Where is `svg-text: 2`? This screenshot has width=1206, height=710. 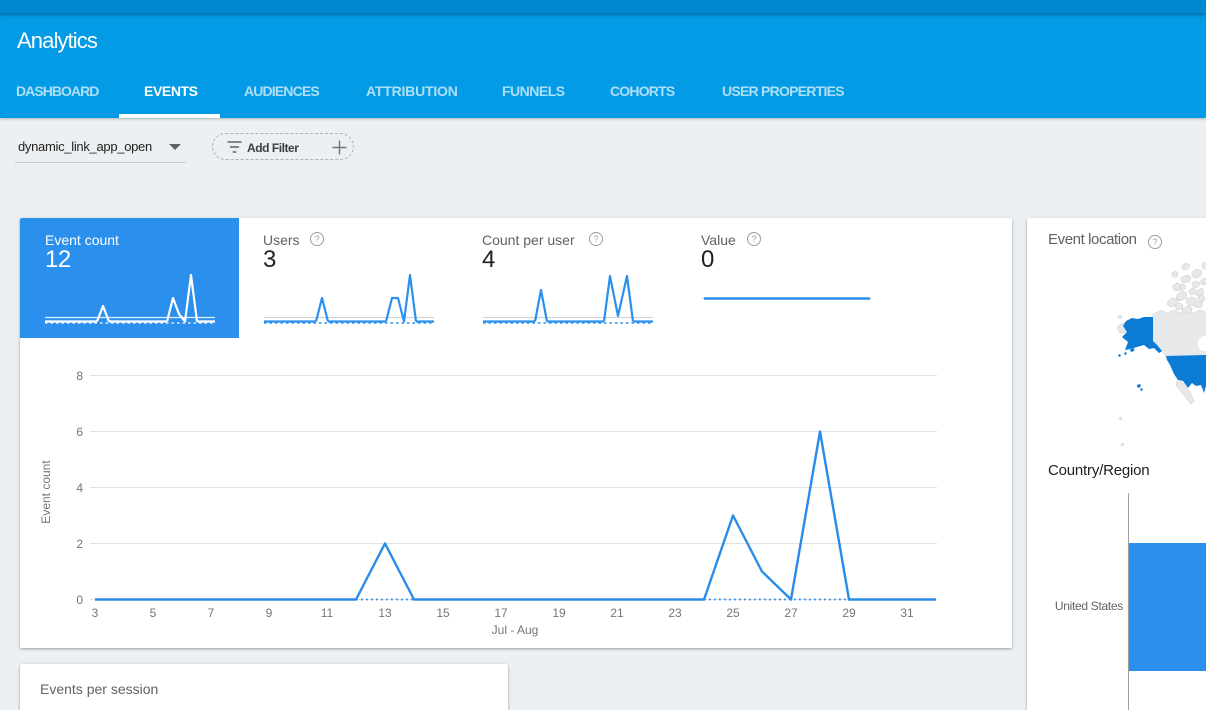
svg-text: 2 is located at coordinates (79, 544).